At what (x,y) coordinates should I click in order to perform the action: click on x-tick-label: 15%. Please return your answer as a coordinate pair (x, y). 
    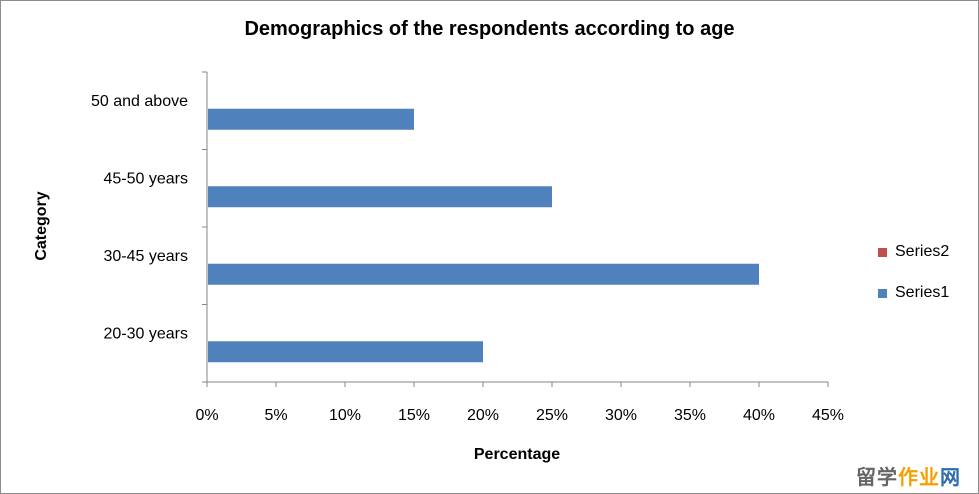
    Looking at the image, I should click on (414, 415).